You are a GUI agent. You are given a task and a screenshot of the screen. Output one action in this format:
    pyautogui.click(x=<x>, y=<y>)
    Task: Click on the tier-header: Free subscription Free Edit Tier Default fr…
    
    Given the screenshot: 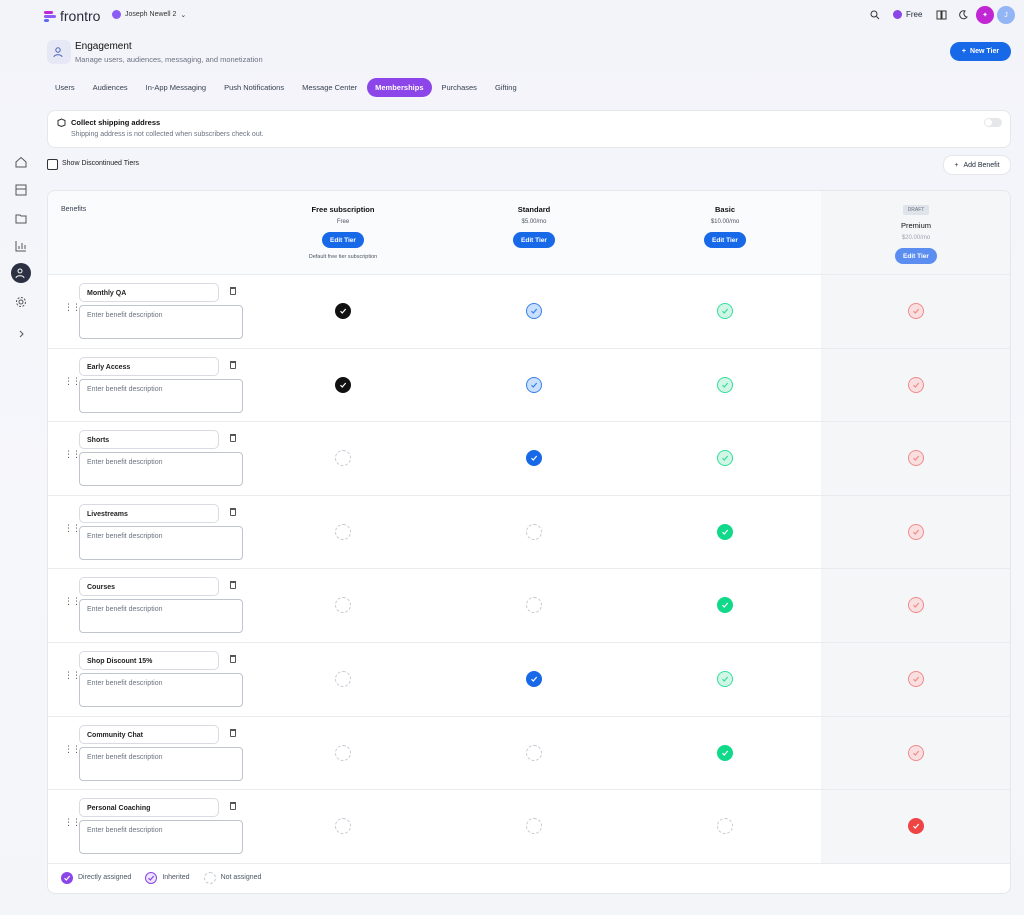 What is the action you would take?
    pyautogui.click(x=343, y=232)
    